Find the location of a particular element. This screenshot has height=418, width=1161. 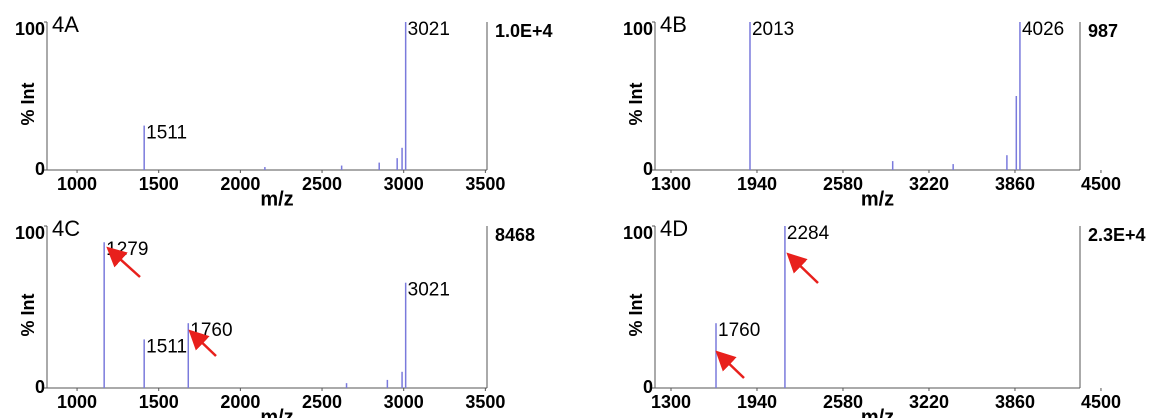

panel-title: 4A is located at coordinates (65, 24).